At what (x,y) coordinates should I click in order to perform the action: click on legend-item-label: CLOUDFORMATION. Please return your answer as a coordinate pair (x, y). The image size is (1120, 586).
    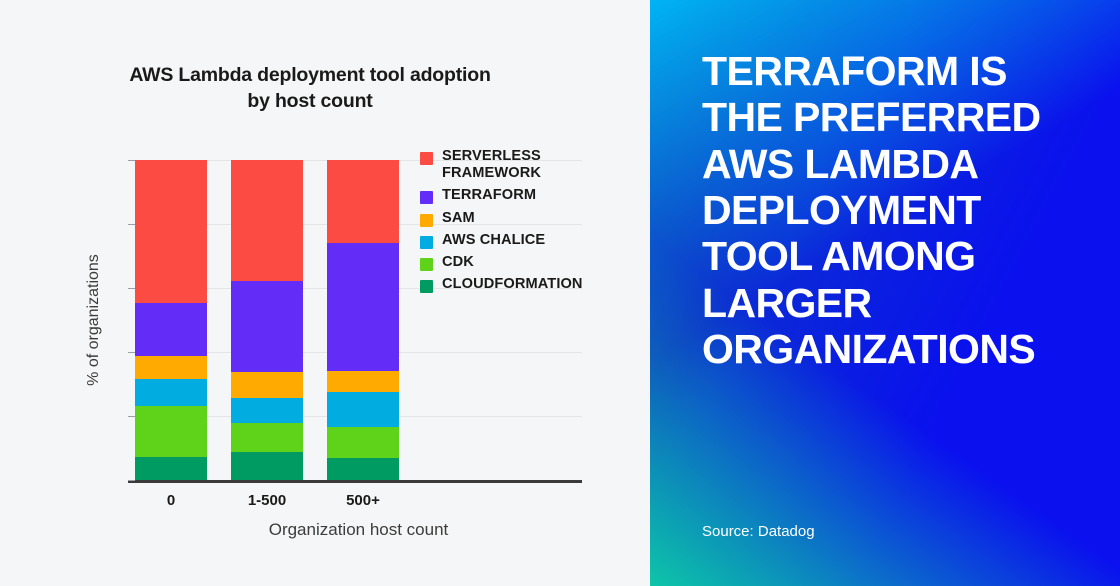
    Looking at the image, I should click on (512, 284).